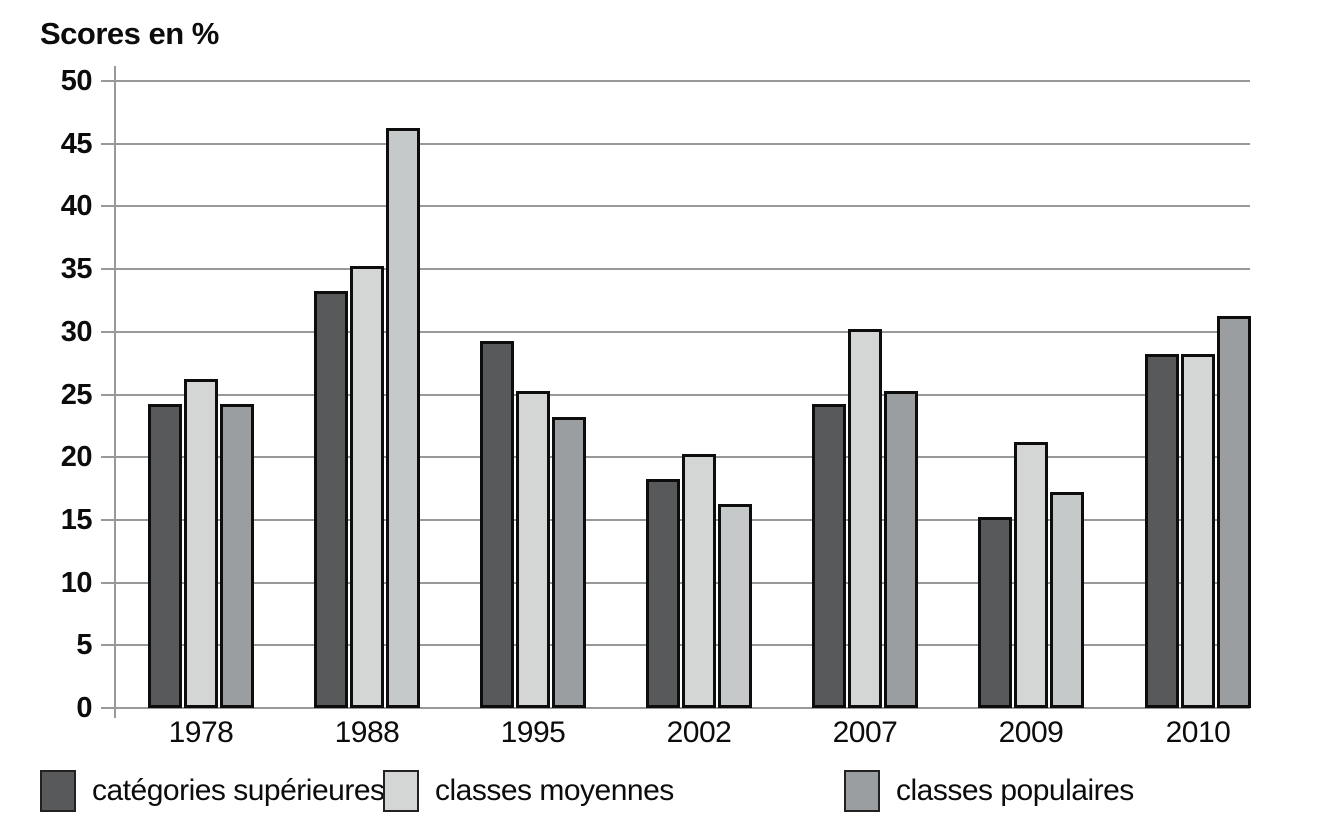 Image resolution: width=1324 pixels, height=840 pixels. What do you see at coordinates (76, 457) in the screenshot?
I see `y-axis-tick-label: 20` at bounding box center [76, 457].